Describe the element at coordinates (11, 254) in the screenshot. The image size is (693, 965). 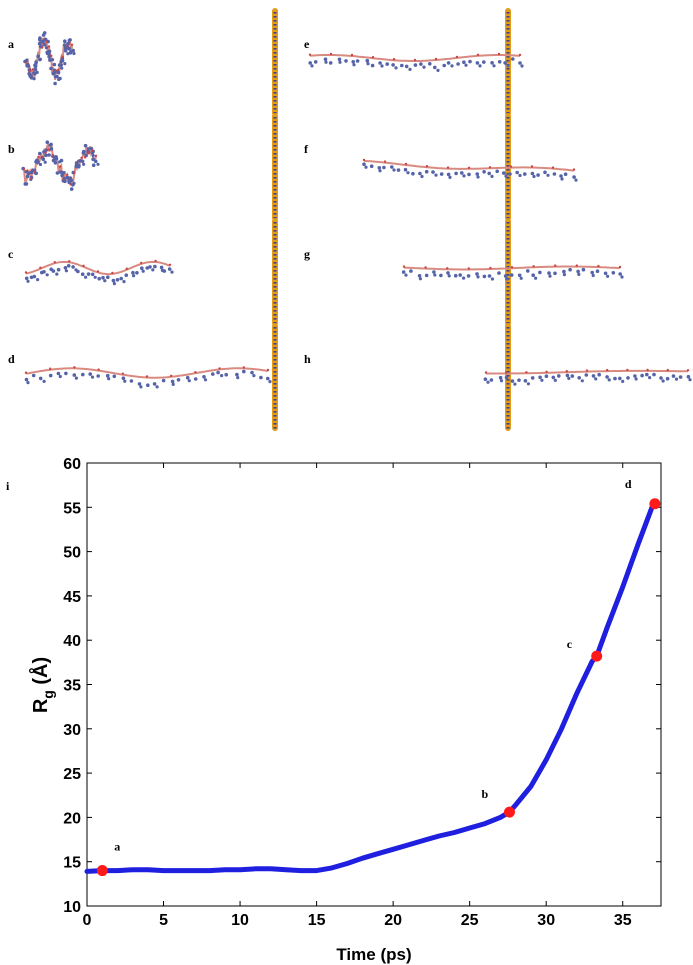
I see `panel-label-c: c` at that location.